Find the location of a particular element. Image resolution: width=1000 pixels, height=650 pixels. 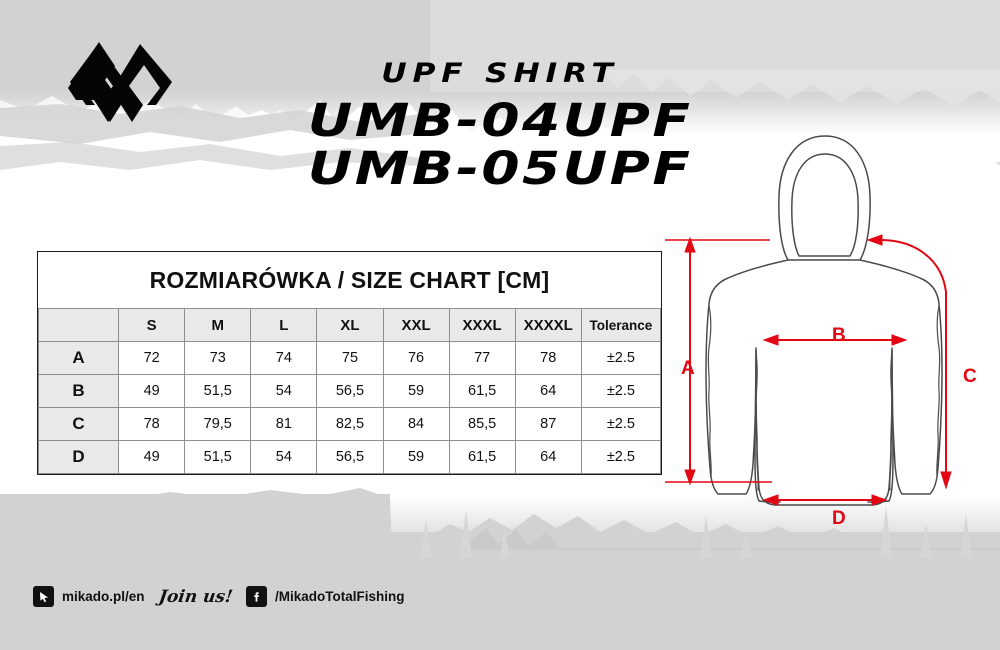

cell-d-xxxxl: 64 is located at coordinates (548, 457).